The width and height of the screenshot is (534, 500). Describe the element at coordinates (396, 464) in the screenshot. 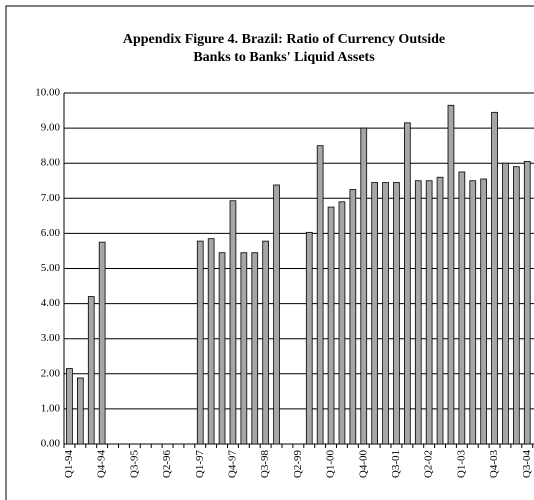

I see `x-tick-label: Q3-01` at that location.